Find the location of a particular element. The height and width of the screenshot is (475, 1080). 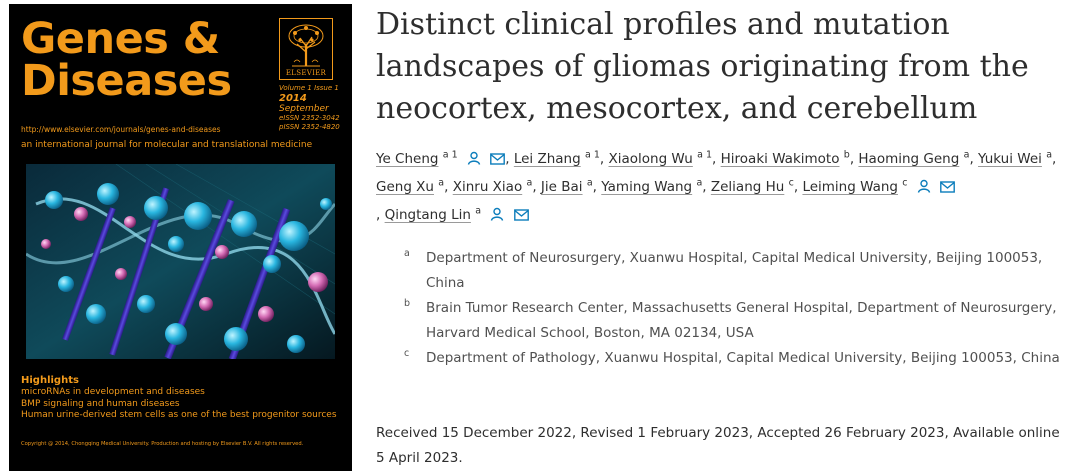

cover-title-line-2: Diseases is located at coordinates (126, 81).